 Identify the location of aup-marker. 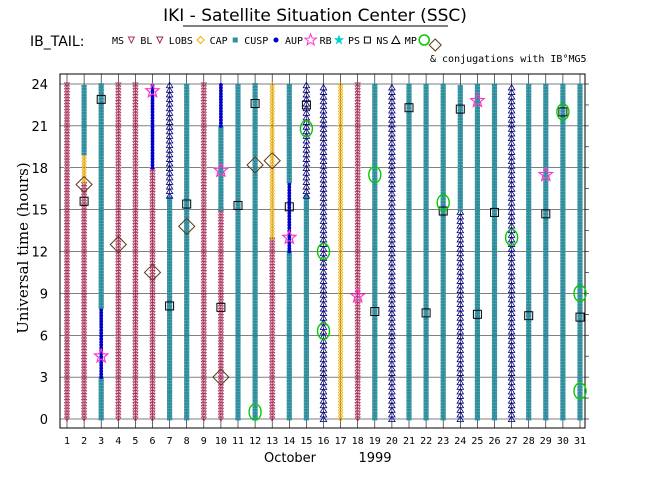
(221, 169).